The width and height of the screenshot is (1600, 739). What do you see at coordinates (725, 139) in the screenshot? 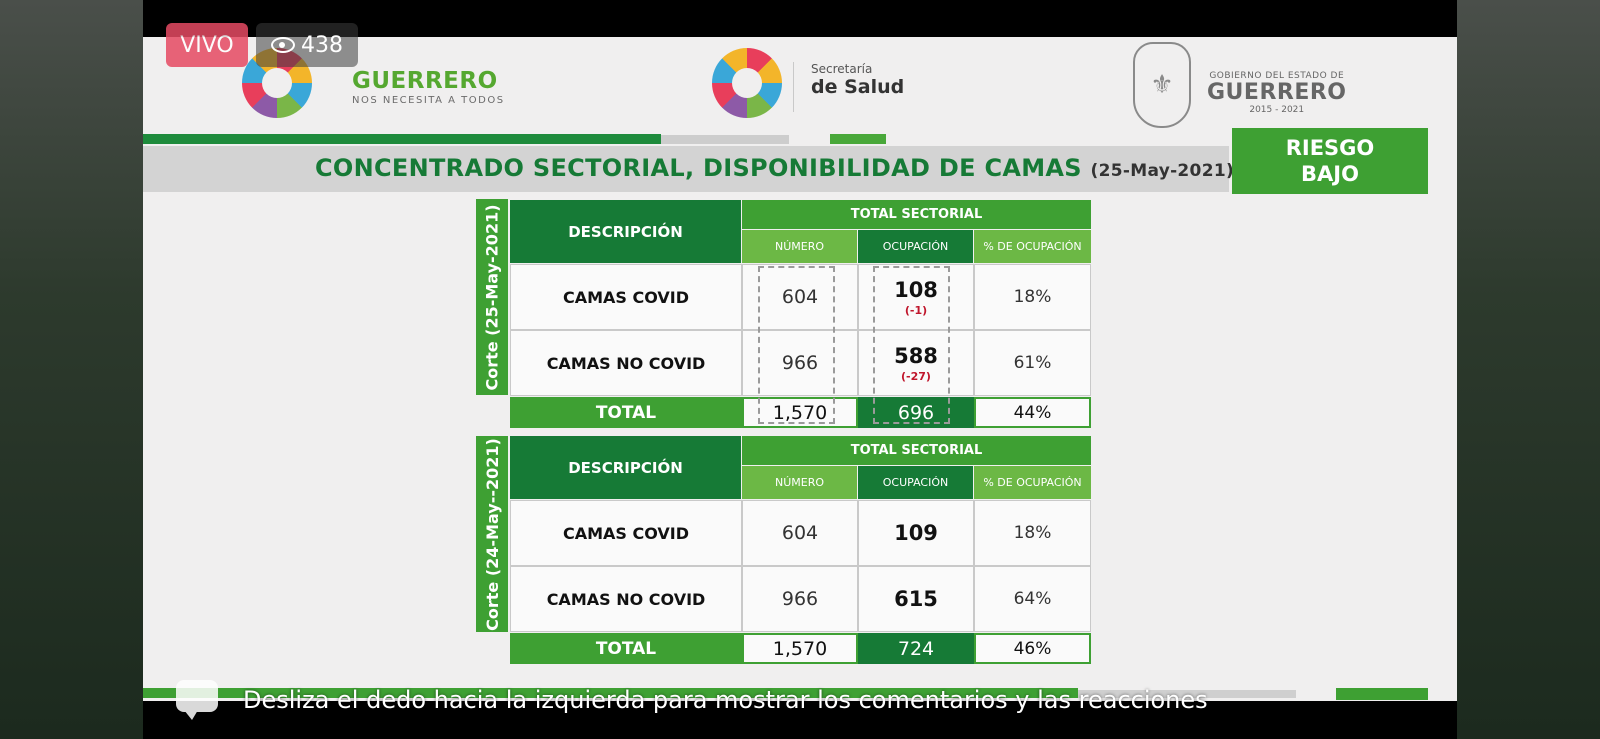
I see `progress-bar-gray` at bounding box center [725, 139].